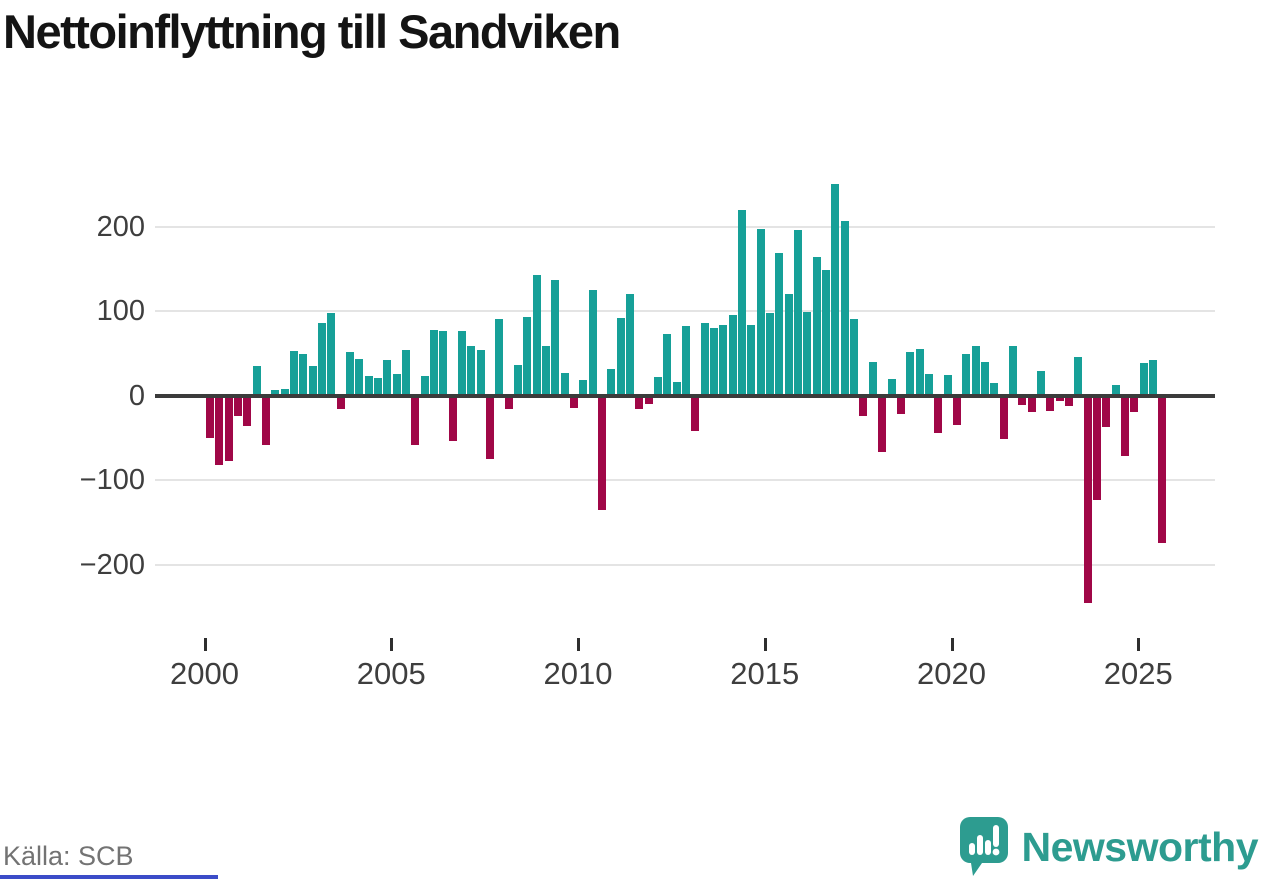 Image resolution: width=1262 pixels, height=879 pixels. What do you see at coordinates (1096, 448) in the screenshot?
I see `bar-2023Q4` at bounding box center [1096, 448].